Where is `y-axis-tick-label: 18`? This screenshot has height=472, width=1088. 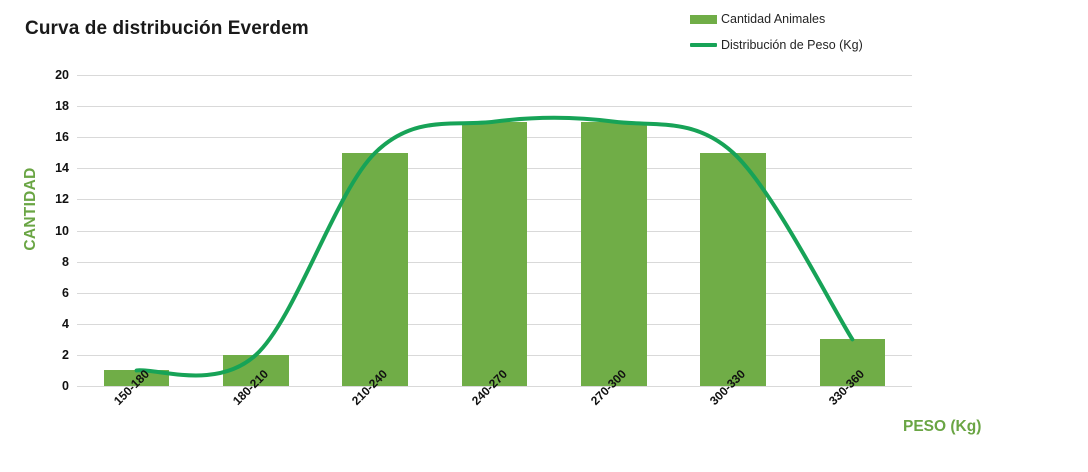 y-axis-tick-label: 18 is located at coordinates (62, 106).